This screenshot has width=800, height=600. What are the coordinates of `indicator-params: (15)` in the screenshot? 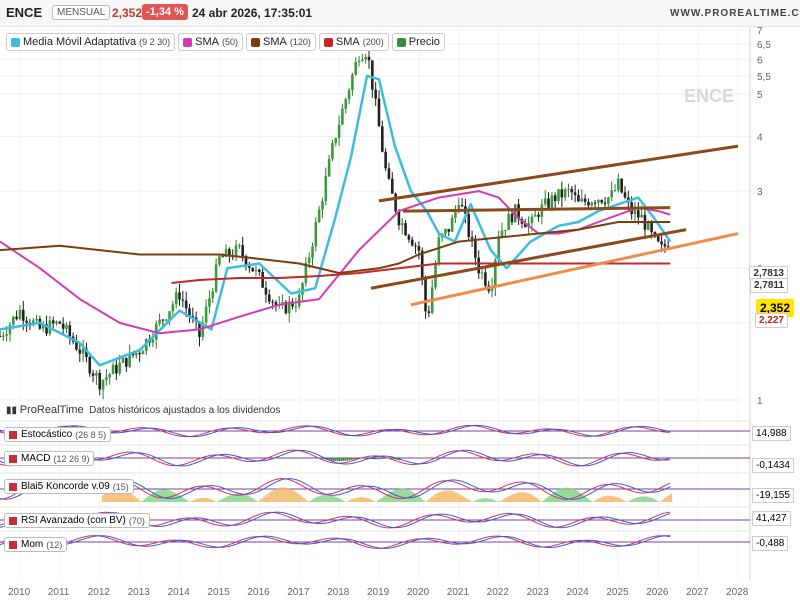 It's located at (120, 486).